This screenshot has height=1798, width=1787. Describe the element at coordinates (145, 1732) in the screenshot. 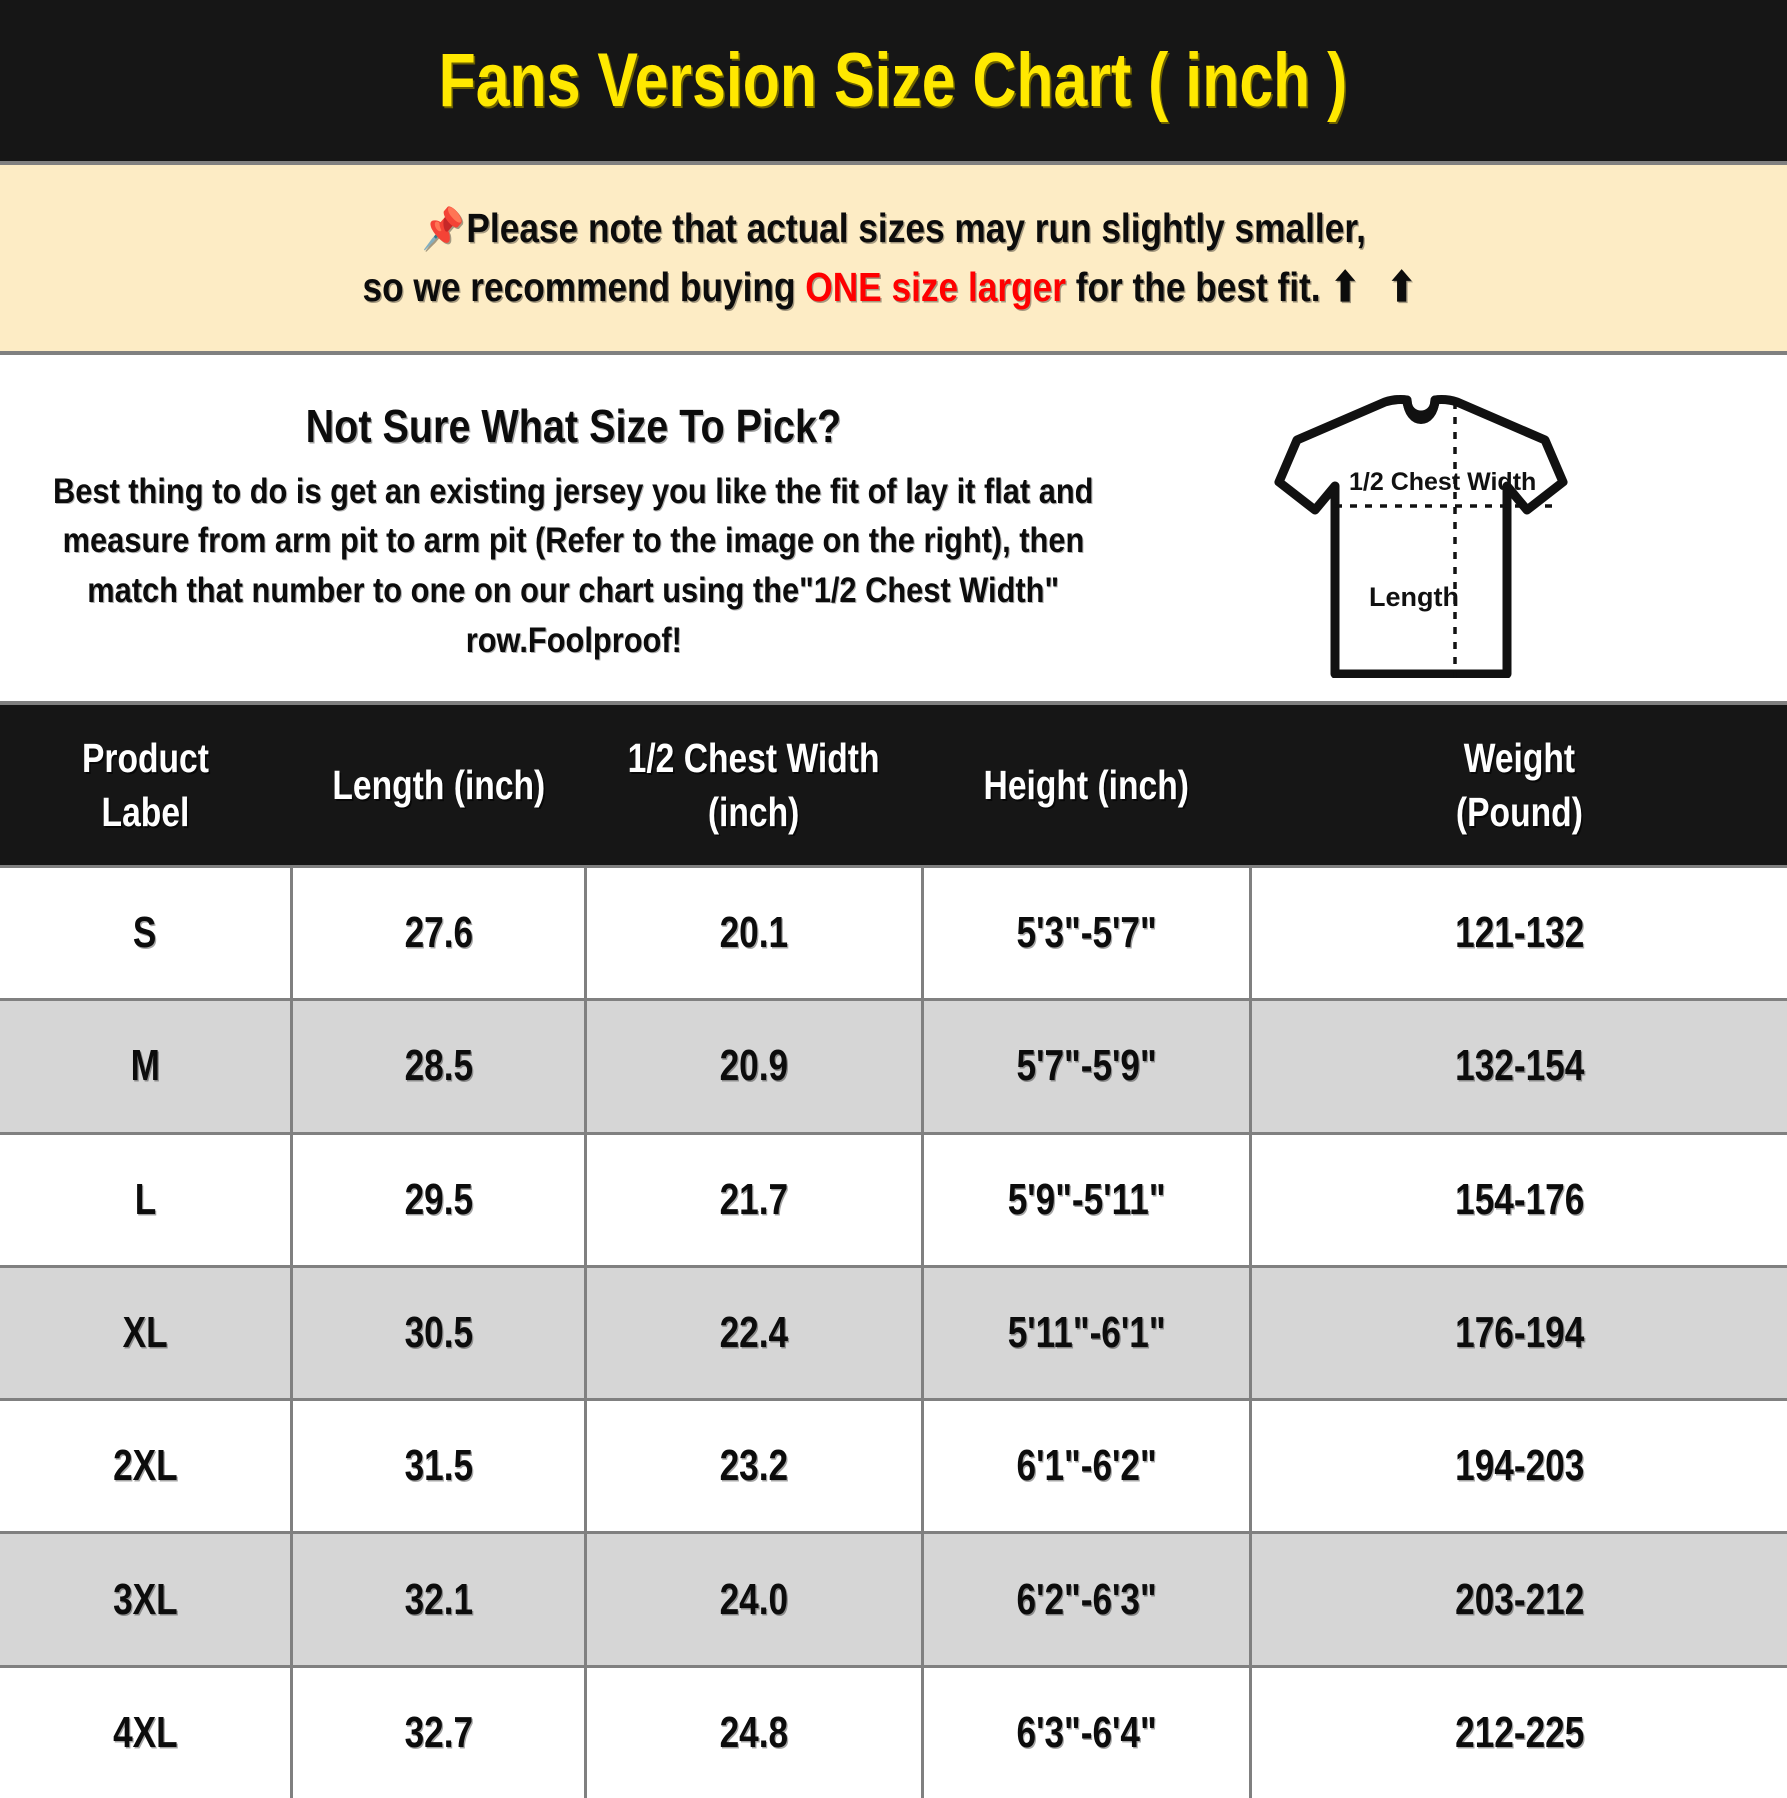

I see `cell-product-label: 4XL` at that location.